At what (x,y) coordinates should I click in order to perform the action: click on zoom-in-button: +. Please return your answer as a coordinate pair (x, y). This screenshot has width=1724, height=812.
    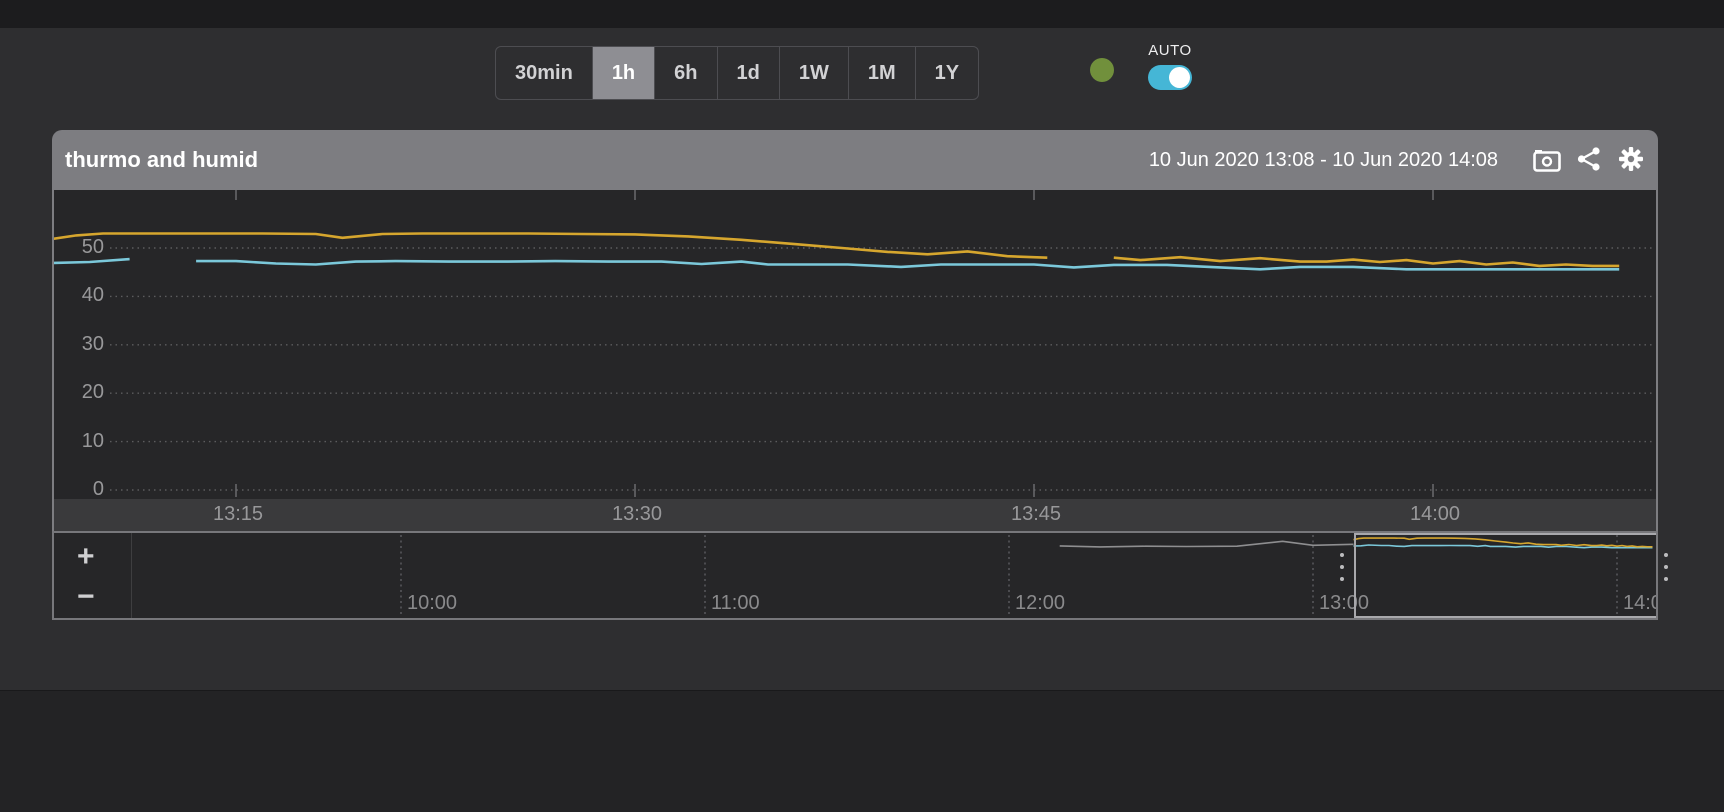
    Looking at the image, I should click on (84, 557).